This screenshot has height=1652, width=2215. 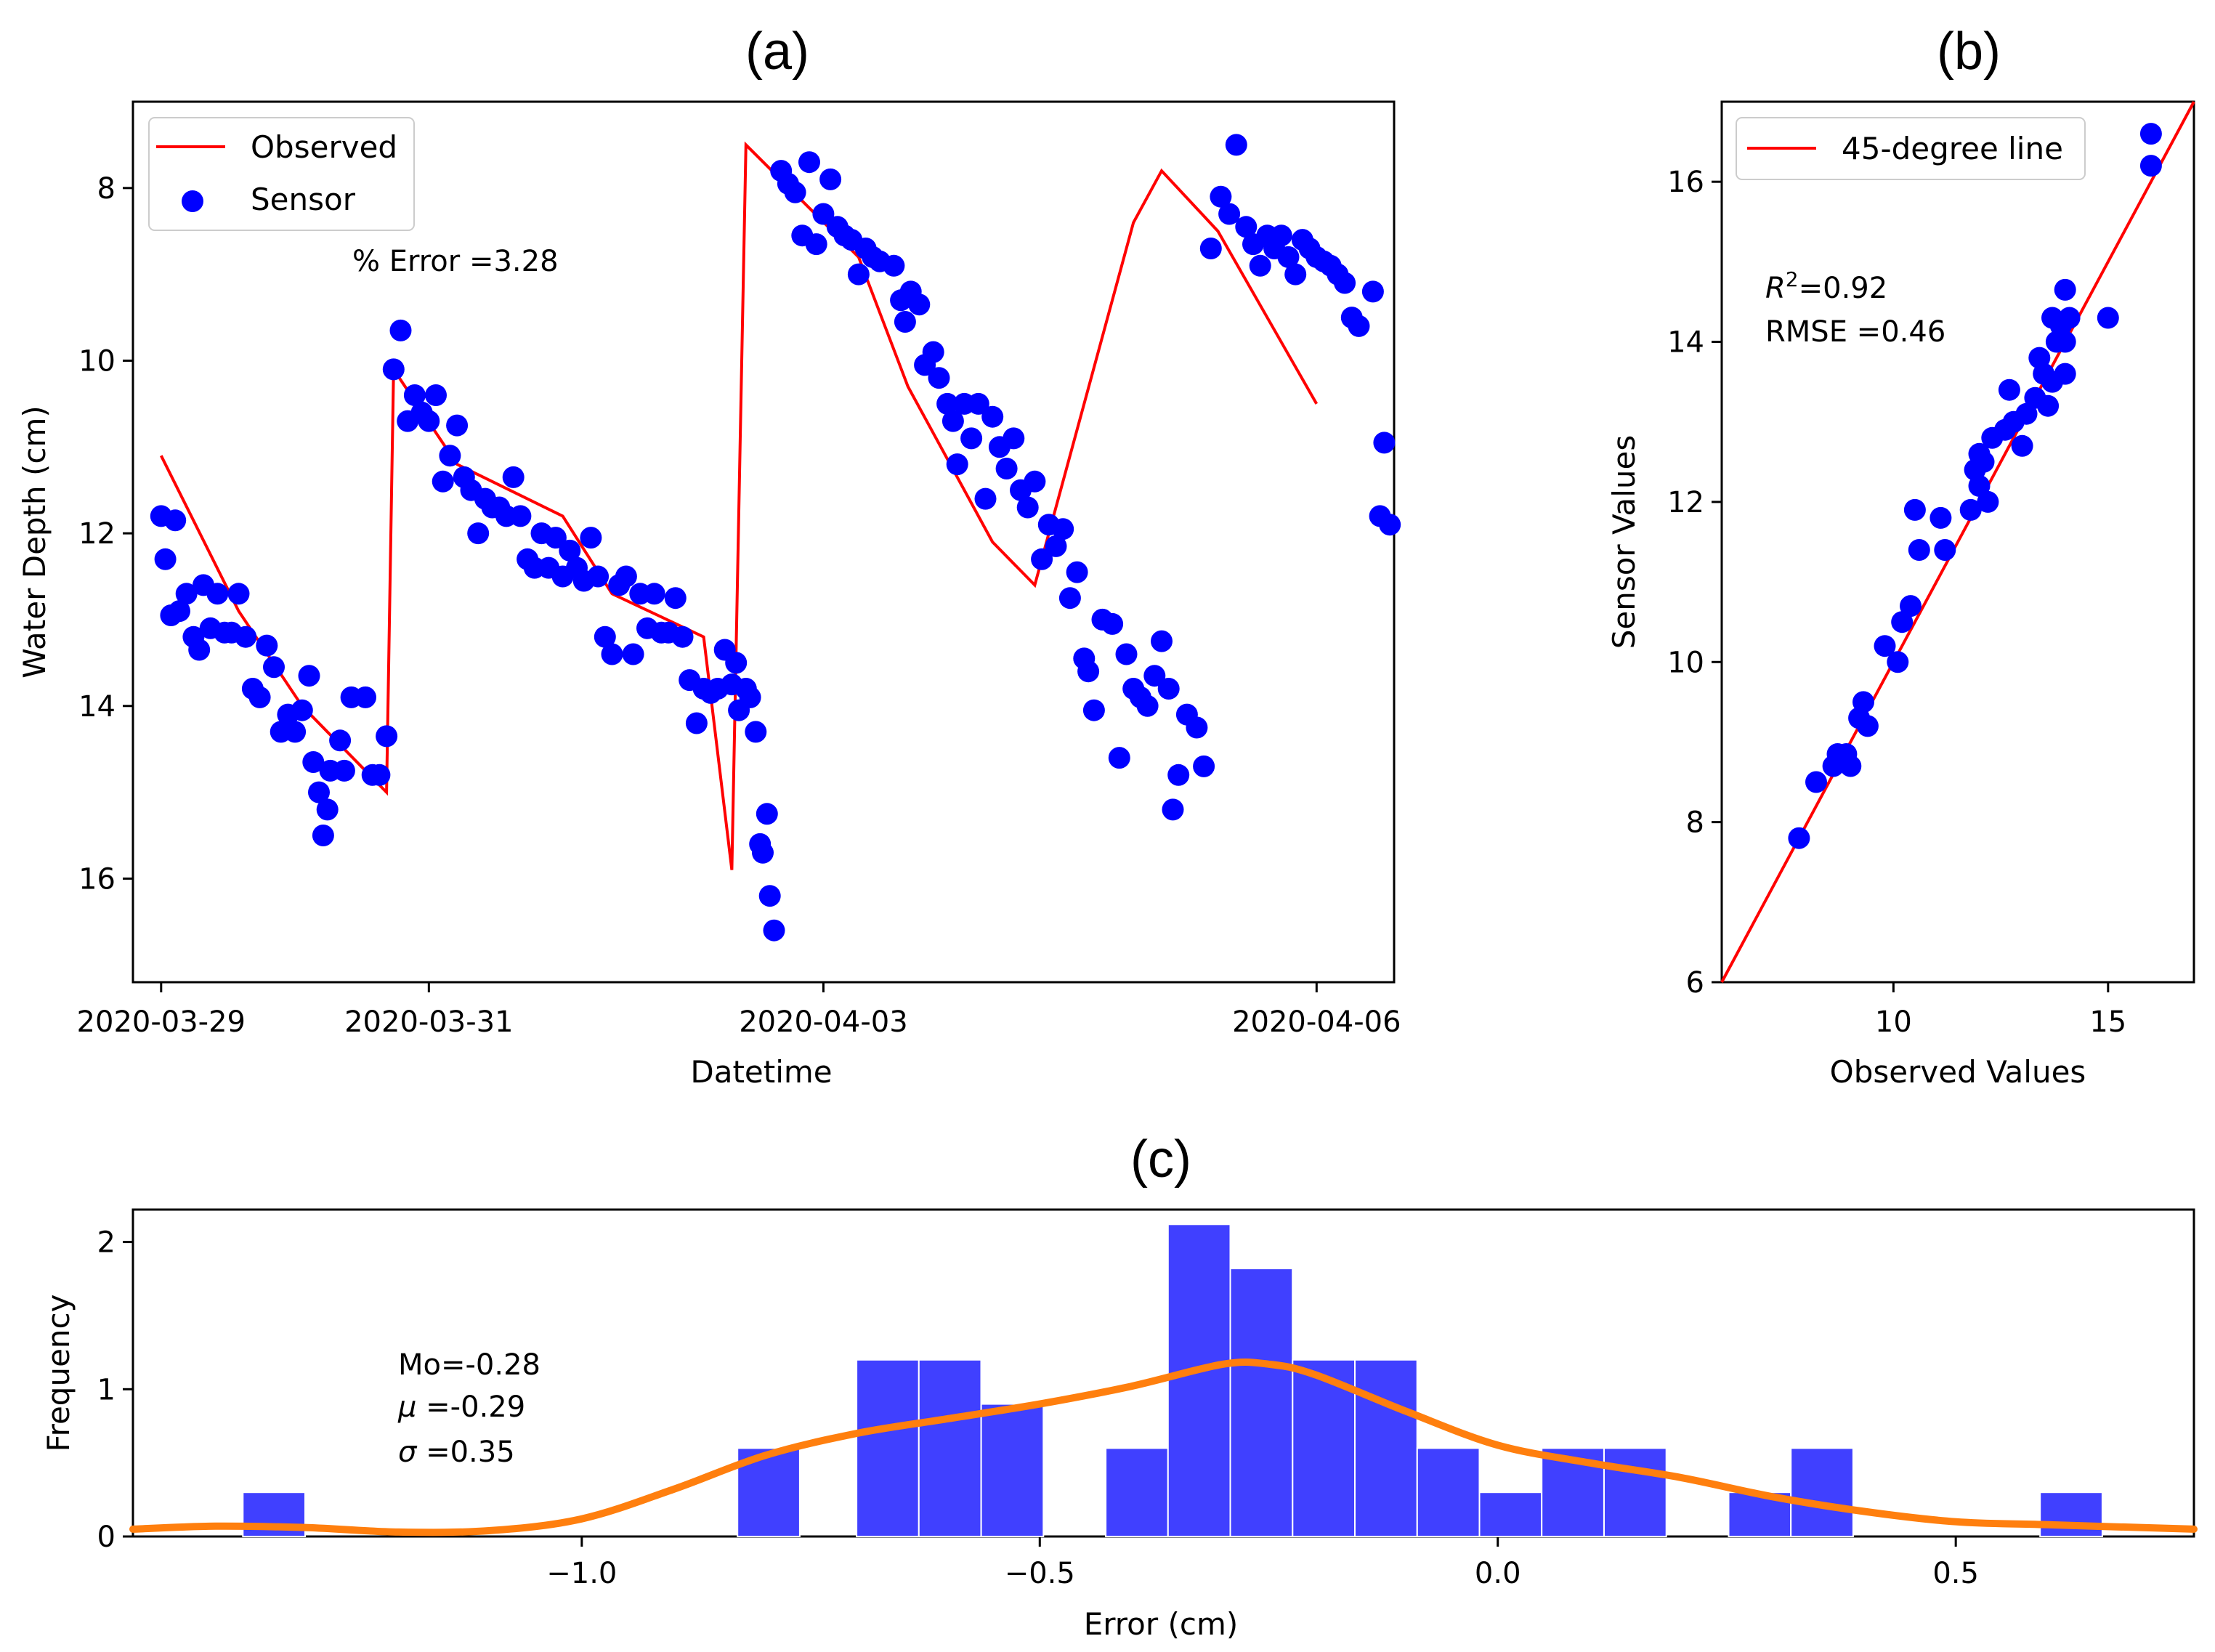 What do you see at coordinates (1498, 1573) in the screenshot?
I see `c-xtick-label: 0.0` at bounding box center [1498, 1573].